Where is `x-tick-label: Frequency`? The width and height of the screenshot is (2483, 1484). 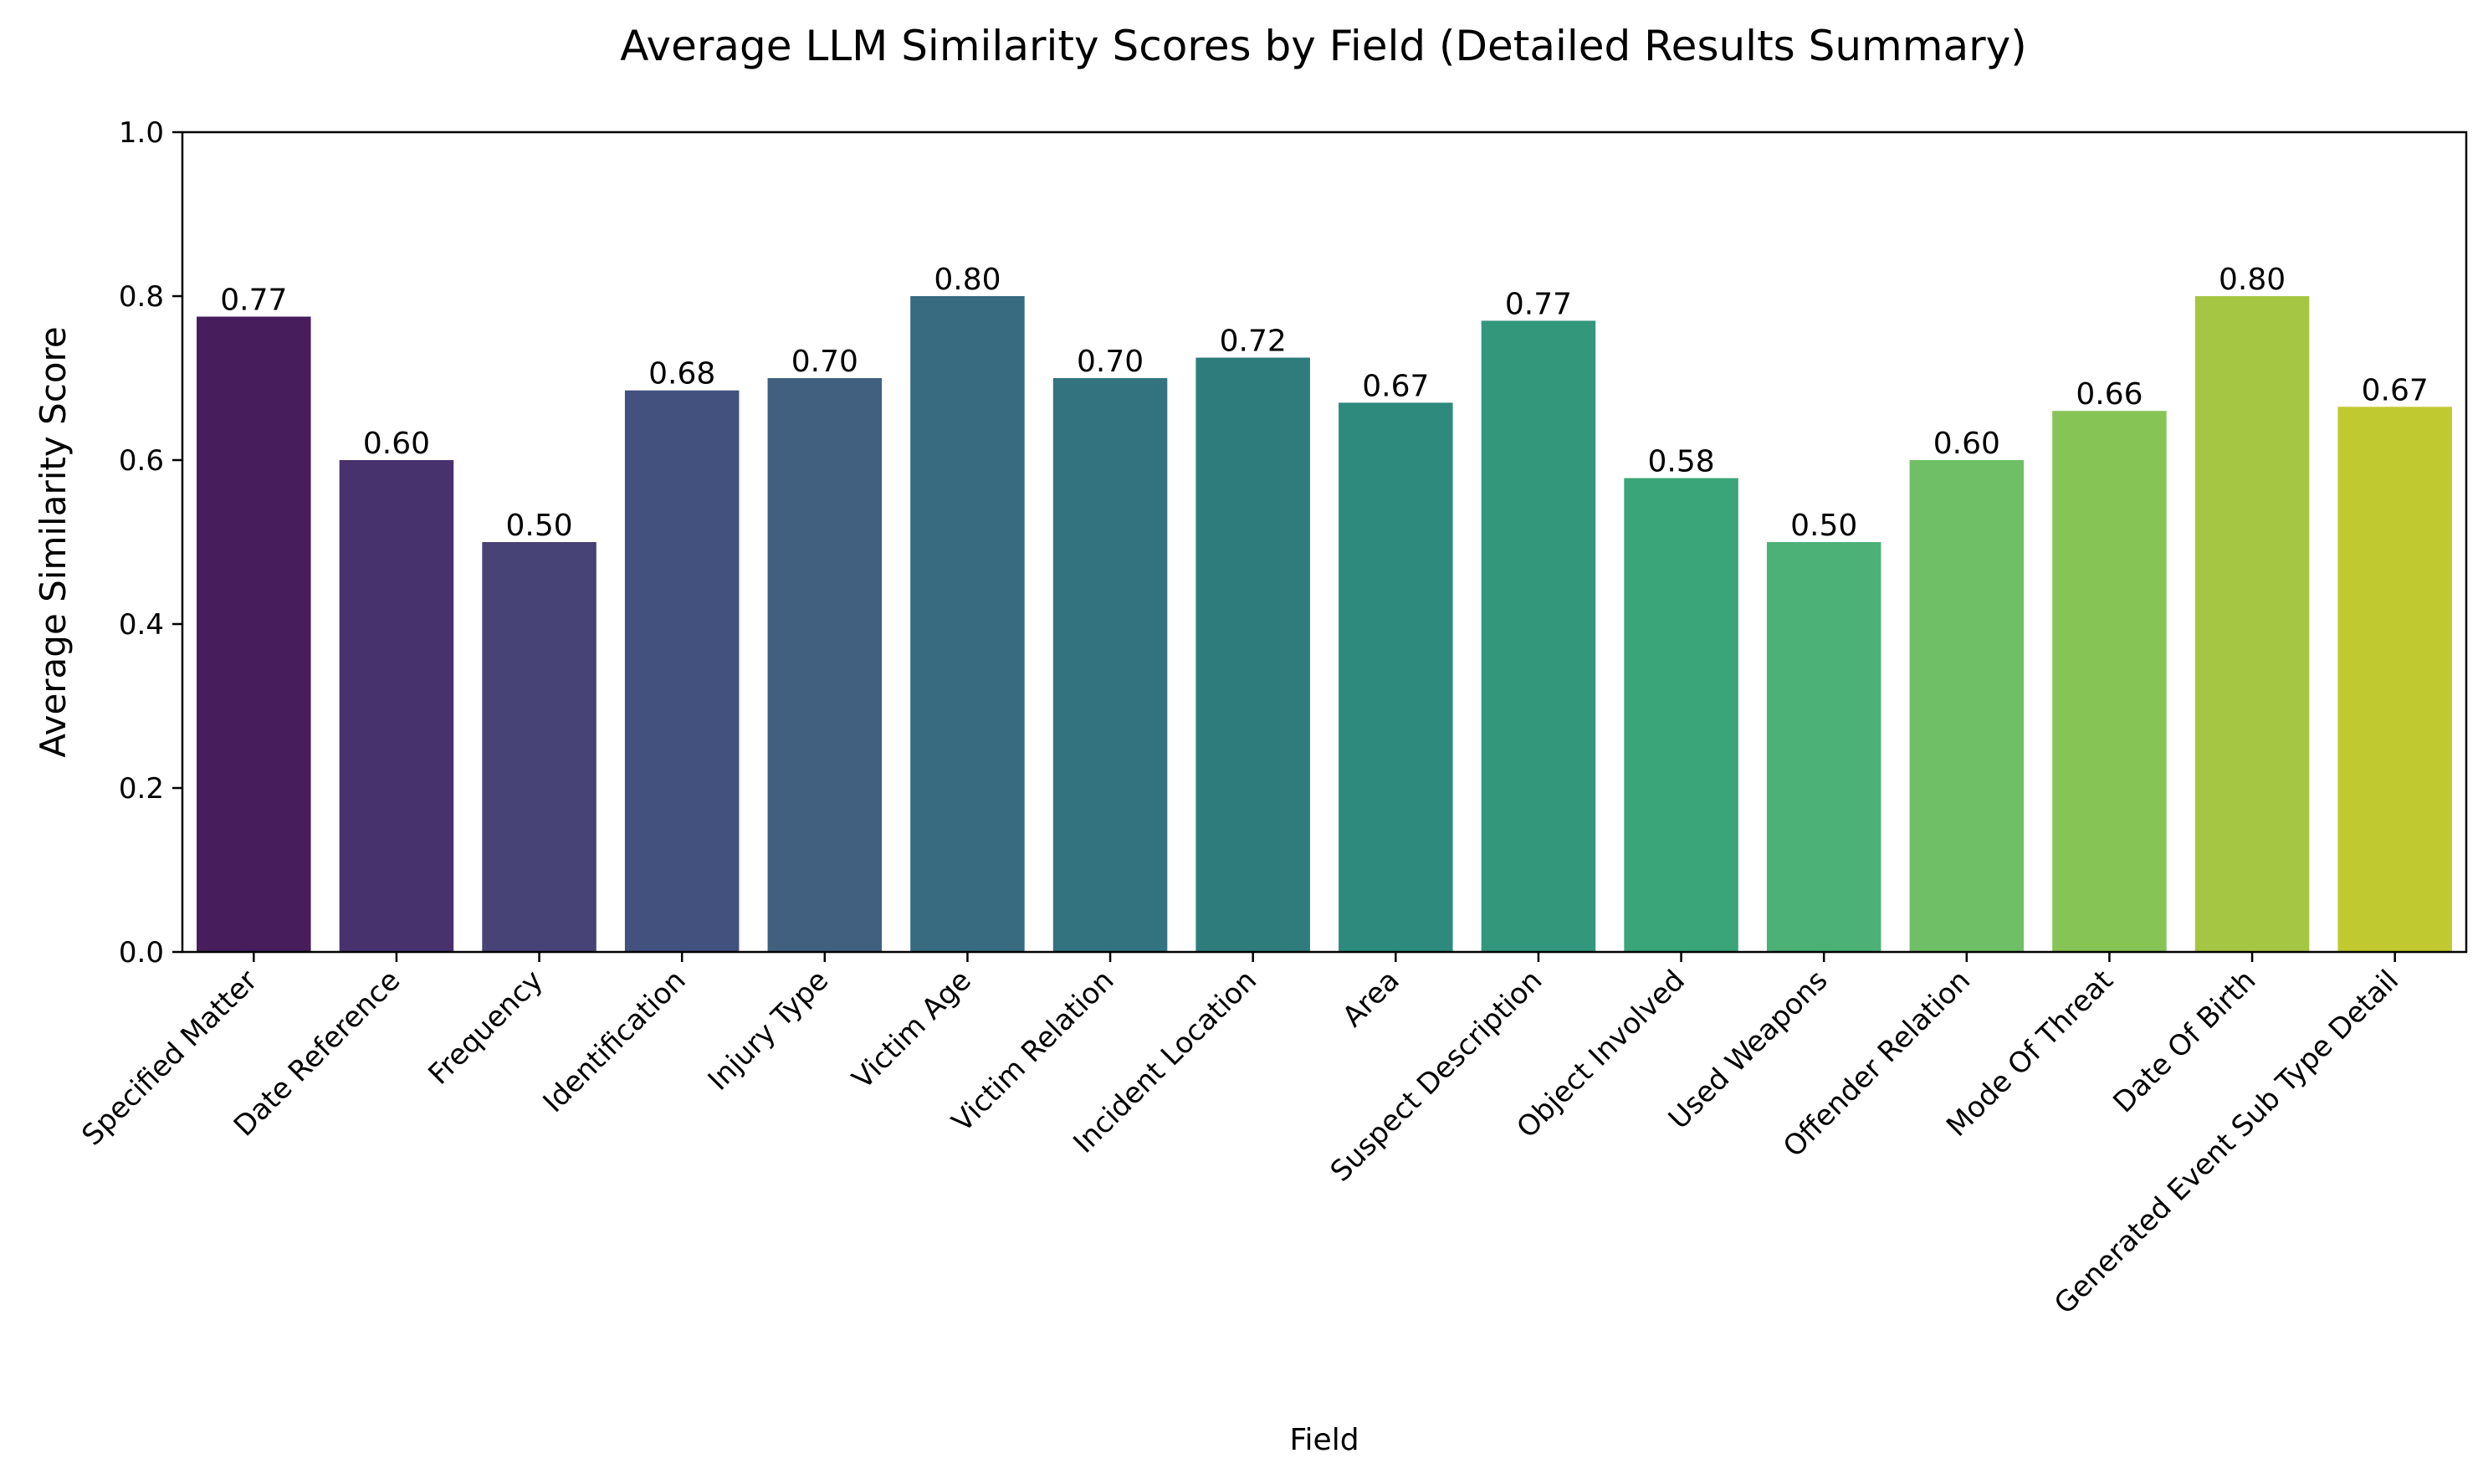 x-tick-label: Frequency is located at coordinates (485, 1027).